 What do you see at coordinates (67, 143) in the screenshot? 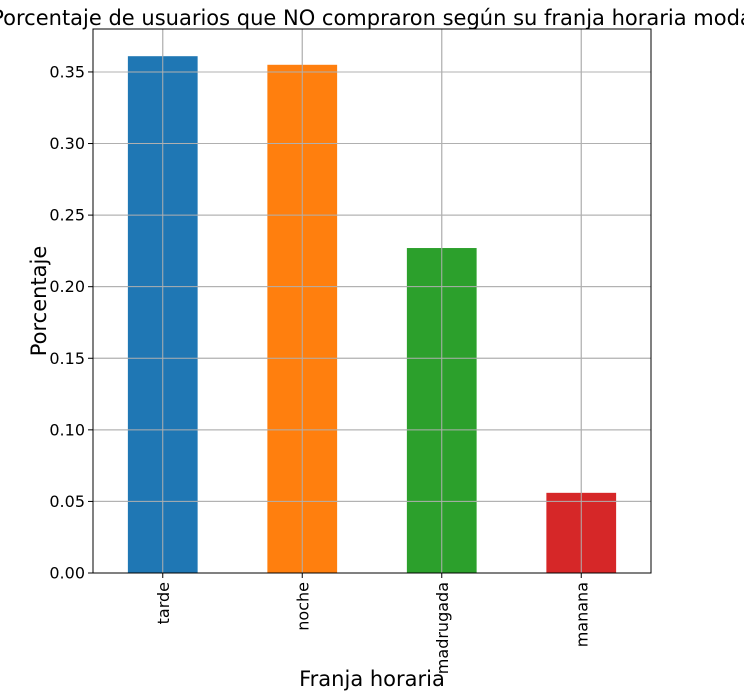
I see `y-tick-label: 0.30` at bounding box center [67, 143].